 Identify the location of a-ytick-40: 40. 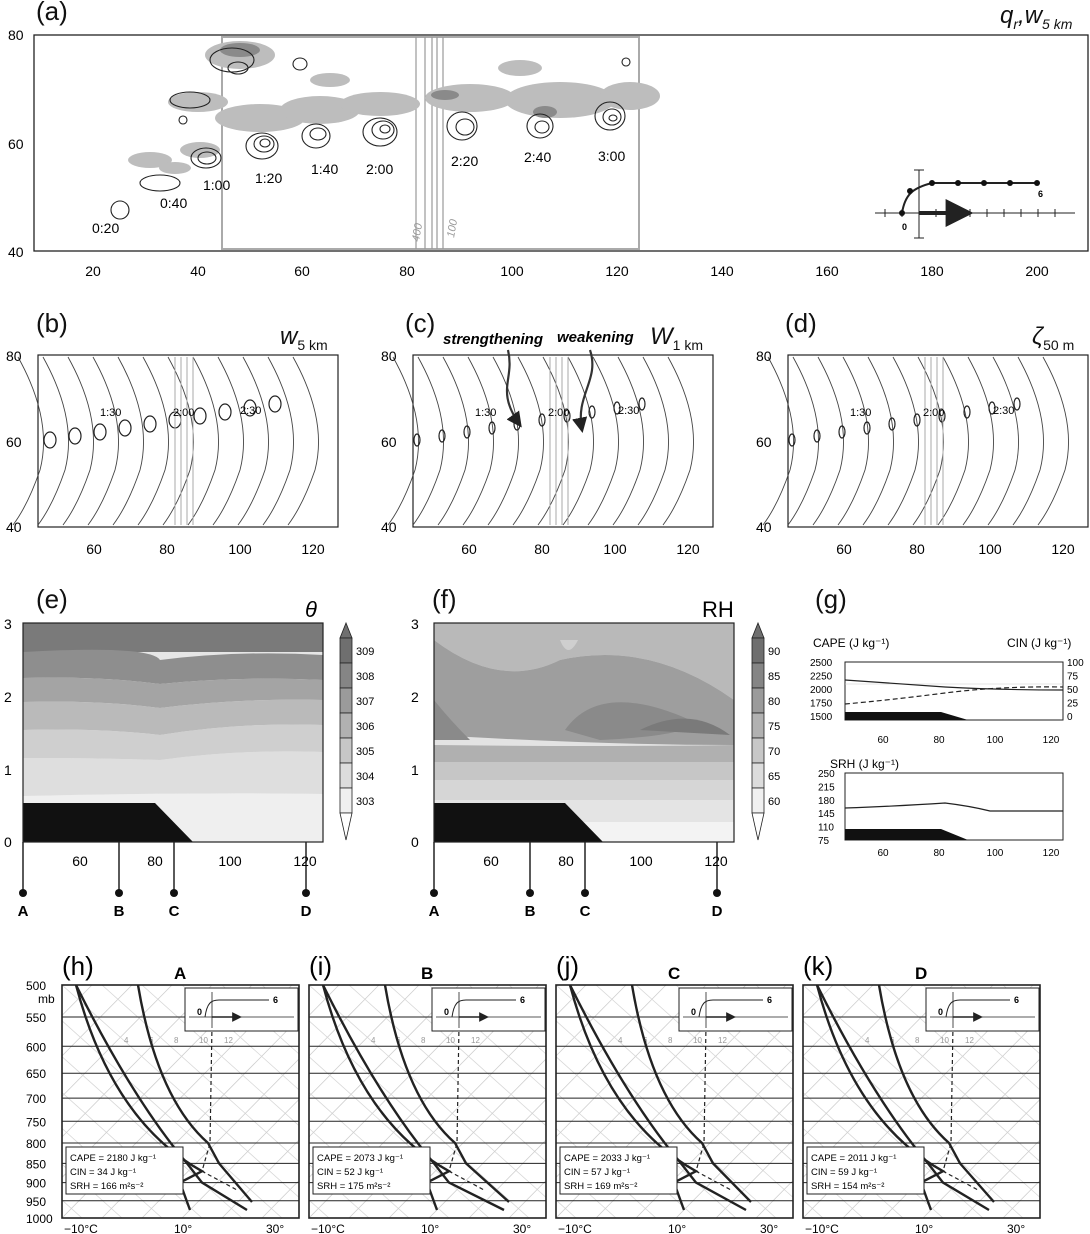
(16, 252).